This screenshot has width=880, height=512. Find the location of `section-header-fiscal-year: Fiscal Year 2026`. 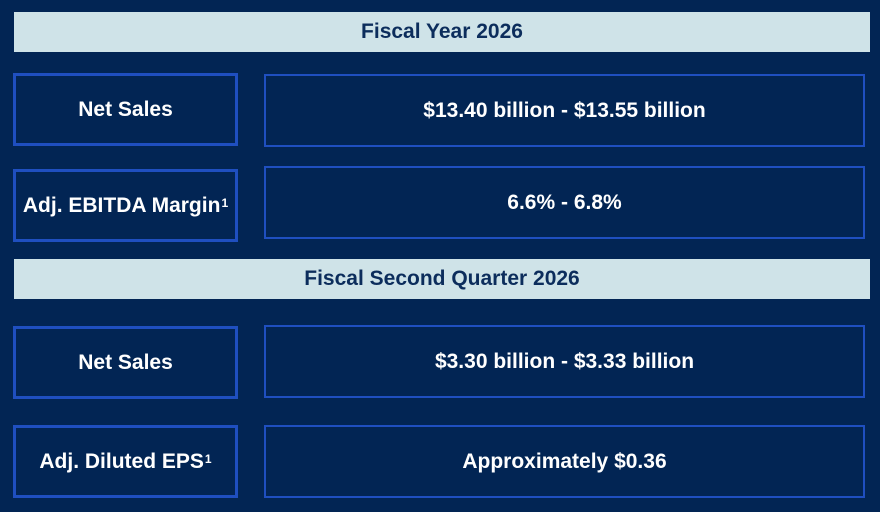

section-header-fiscal-year: Fiscal Year 2026 is located at coordinates (442, 32).